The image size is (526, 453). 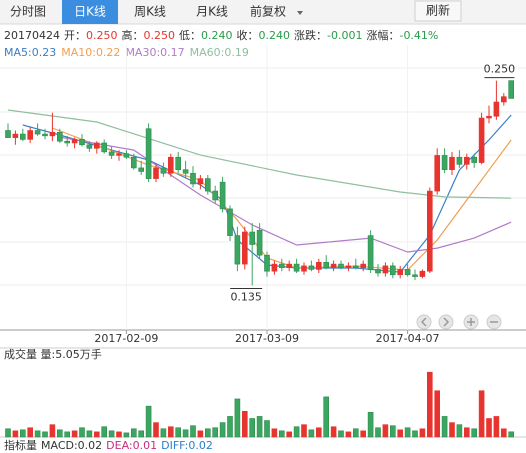 What do you see at coordinates (248, 35) in the screenshot?
I see `info-label: 收：` at bounding box center [248, 35].